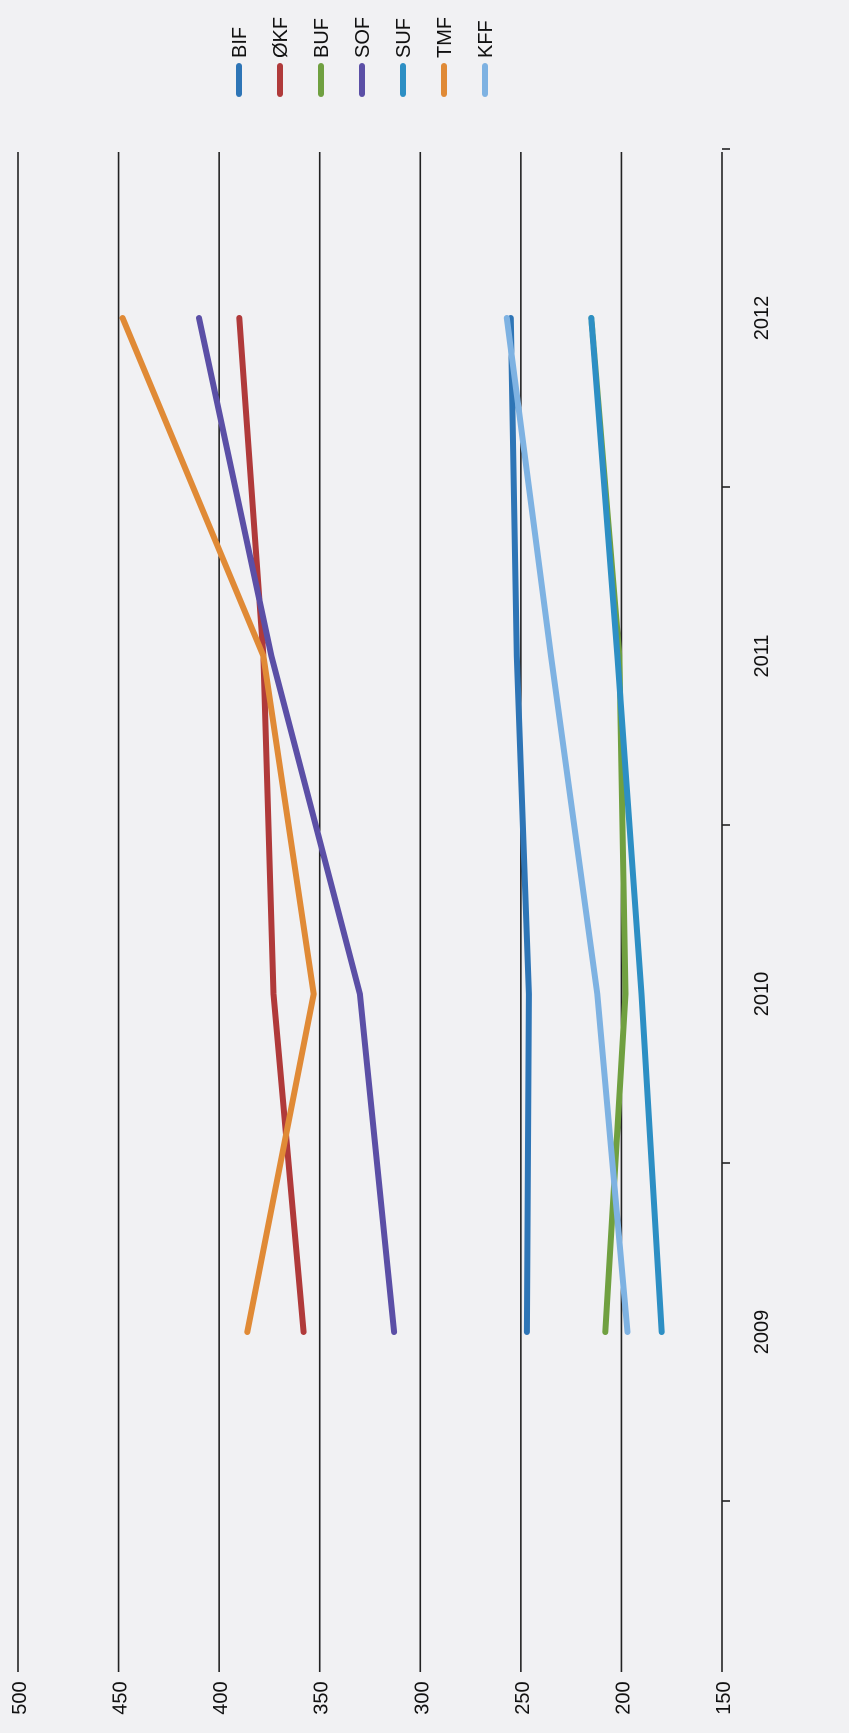 The width and height of the screenshot is (849, 1733). I want to click on series-line-suf, so click(626, 825).